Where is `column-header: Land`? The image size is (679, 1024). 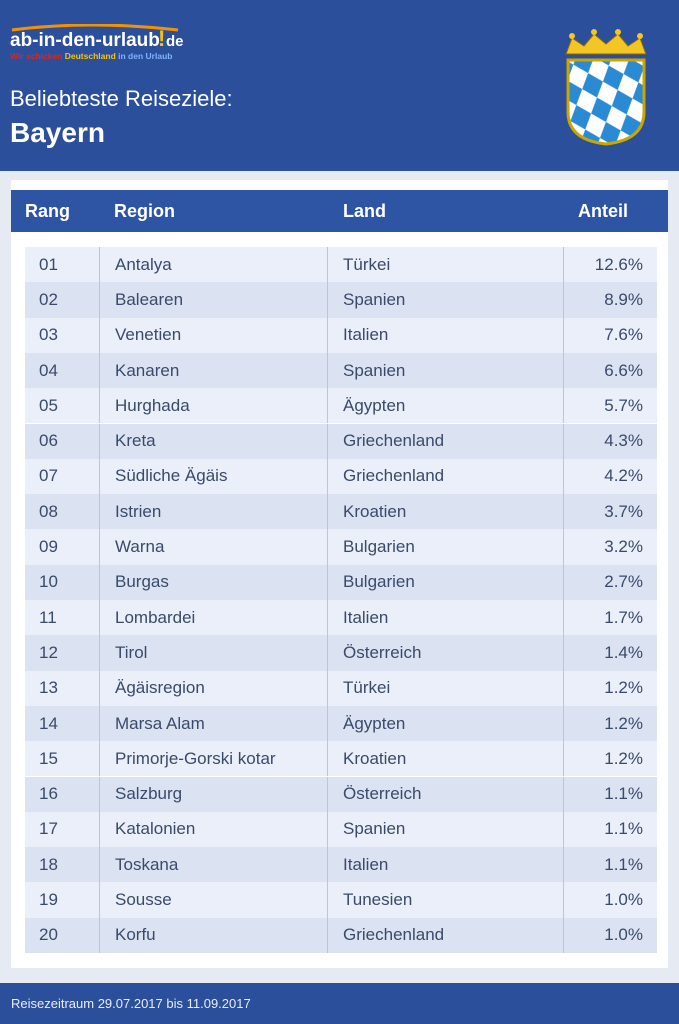
column-header: Land is located at coordinates (364, 210).